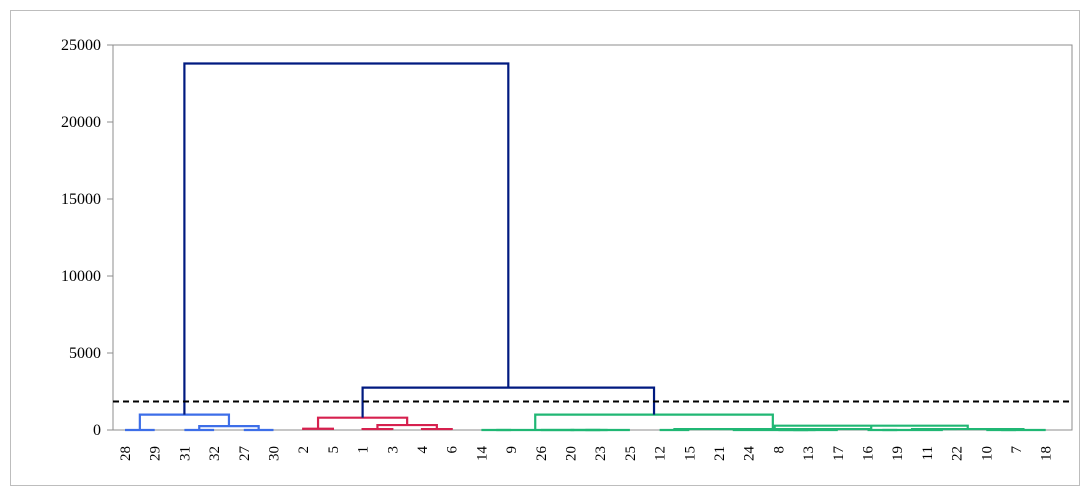 This screenshot has width=1086, height=491. Describe the element at coordinates (542, 454) in the screenshot. I see `leaf-label: 26` at that location.